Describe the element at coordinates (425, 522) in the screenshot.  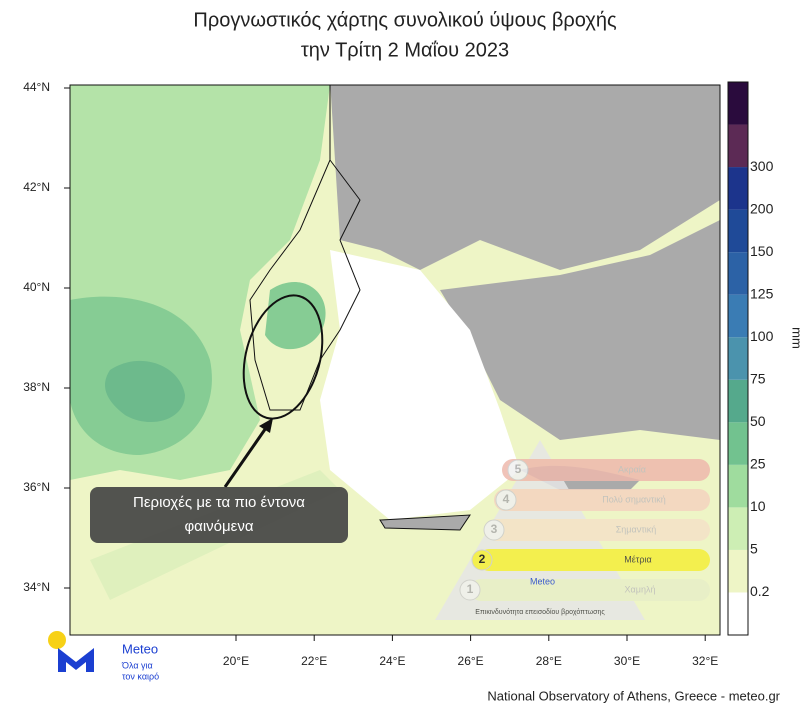
I see `island` at that location.